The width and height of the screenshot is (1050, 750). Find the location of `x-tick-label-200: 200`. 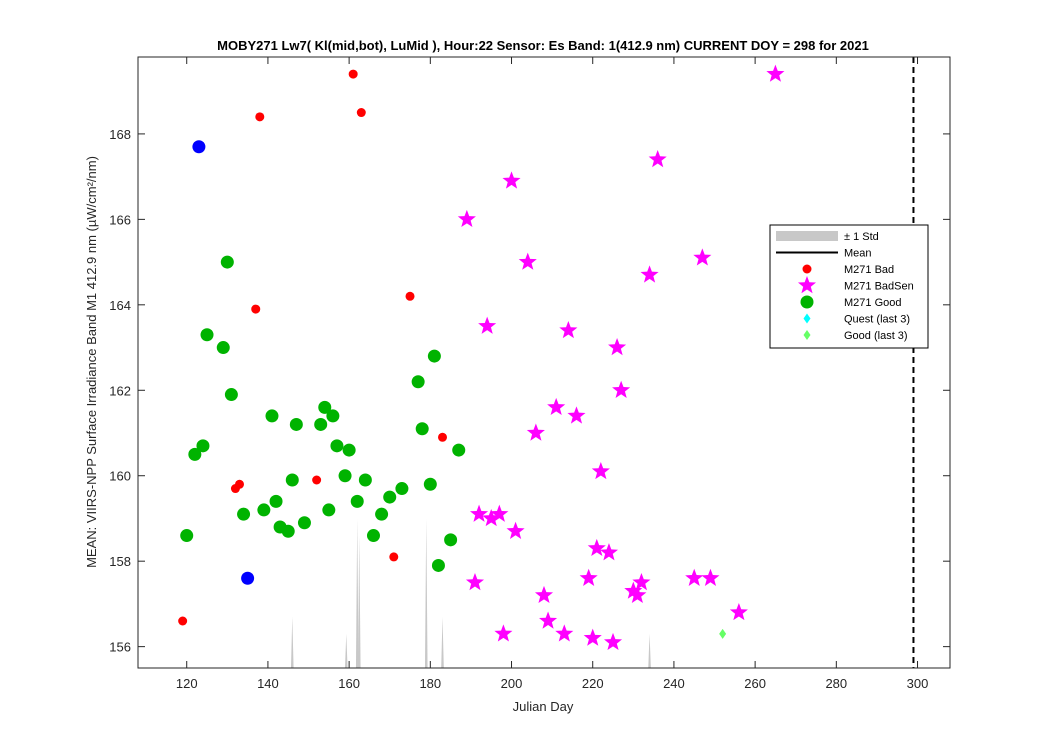

x-tick-label-200: 200 is located at coordinates (512, 683).